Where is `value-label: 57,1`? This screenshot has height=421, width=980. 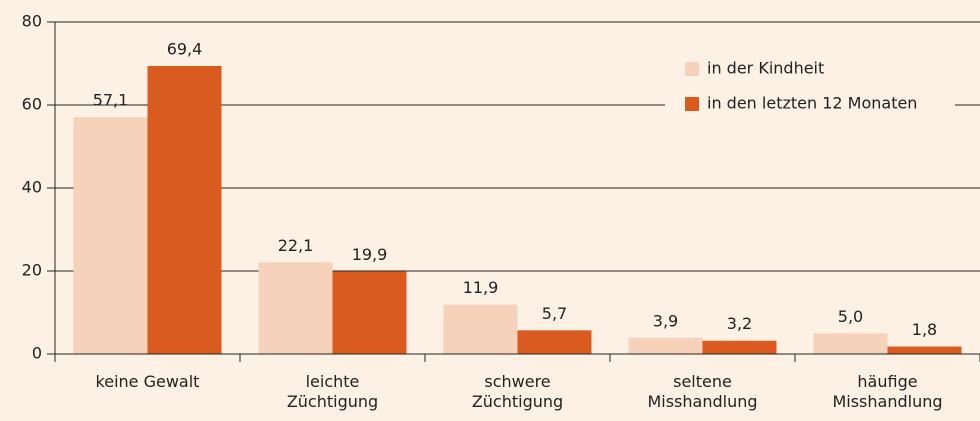
value-label: 57,1 is located at coordinates (111, 100).